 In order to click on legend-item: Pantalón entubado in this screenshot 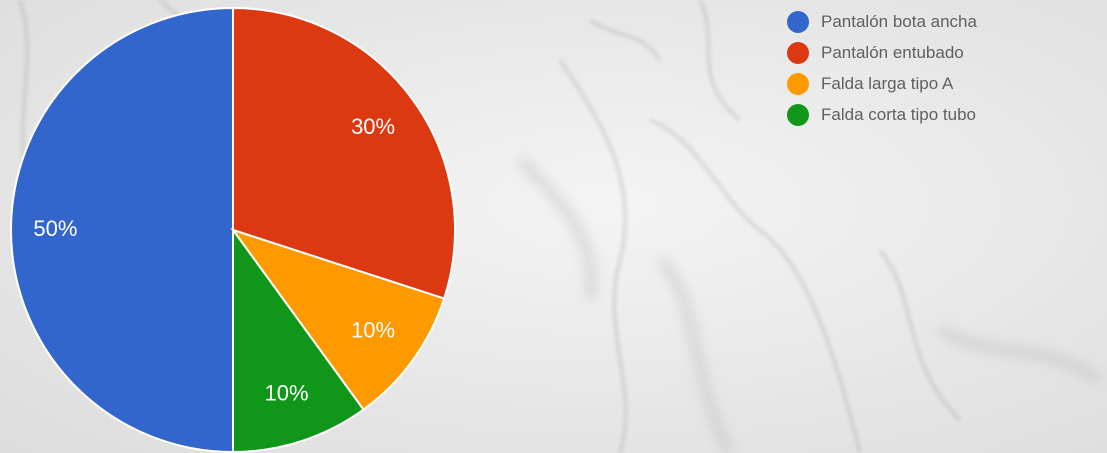, I will do `click(882, 53)`.